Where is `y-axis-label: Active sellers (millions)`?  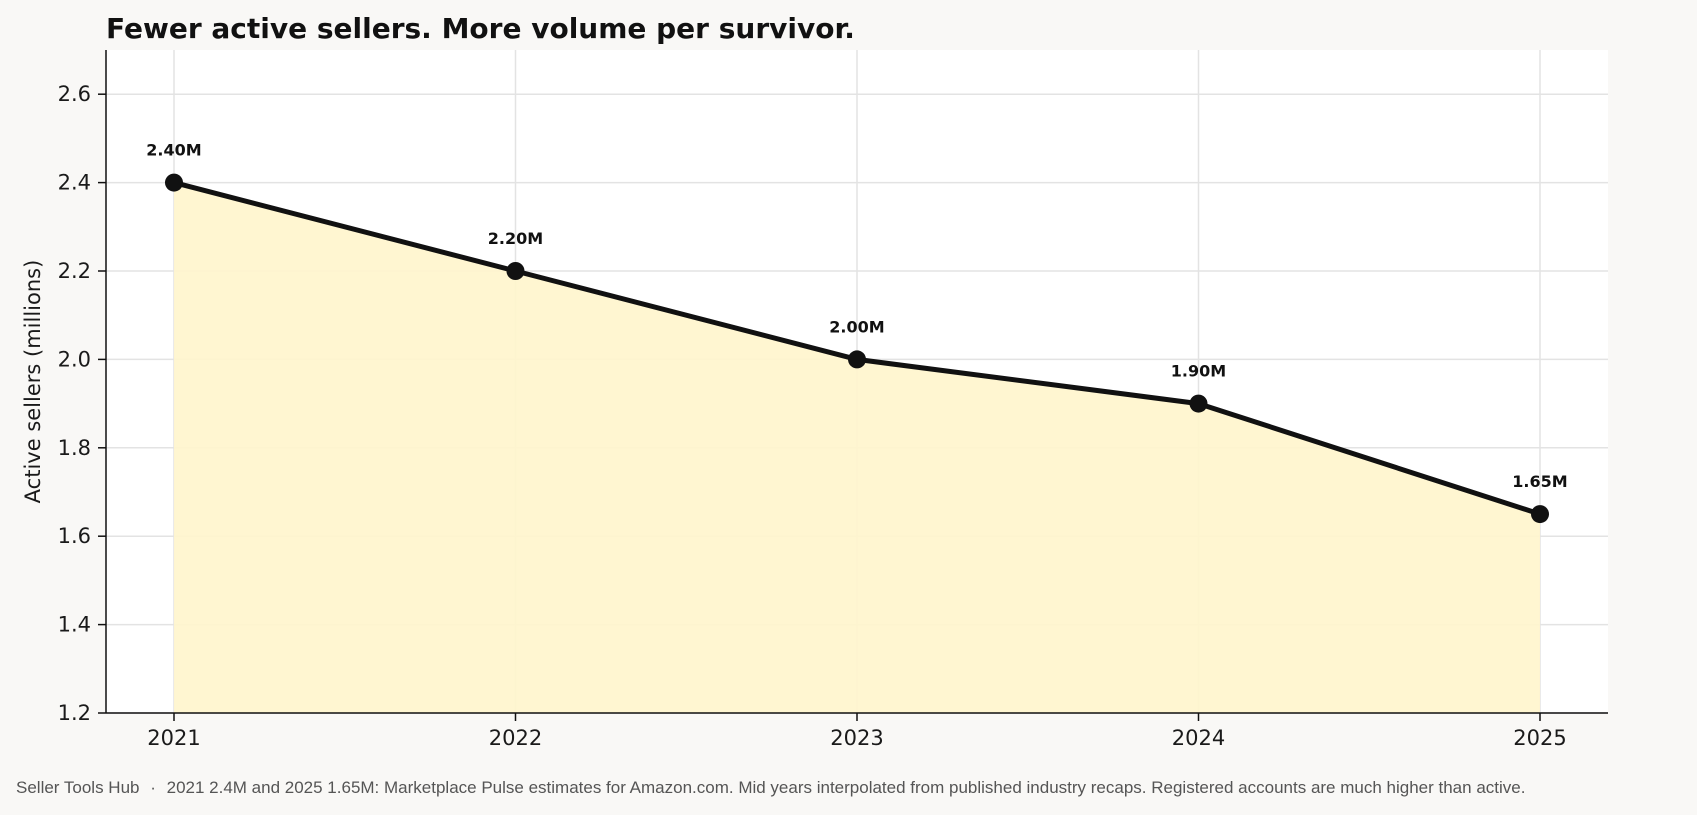 y-axis-label: Active sellers (millions) is located at coordinates (33, 382).